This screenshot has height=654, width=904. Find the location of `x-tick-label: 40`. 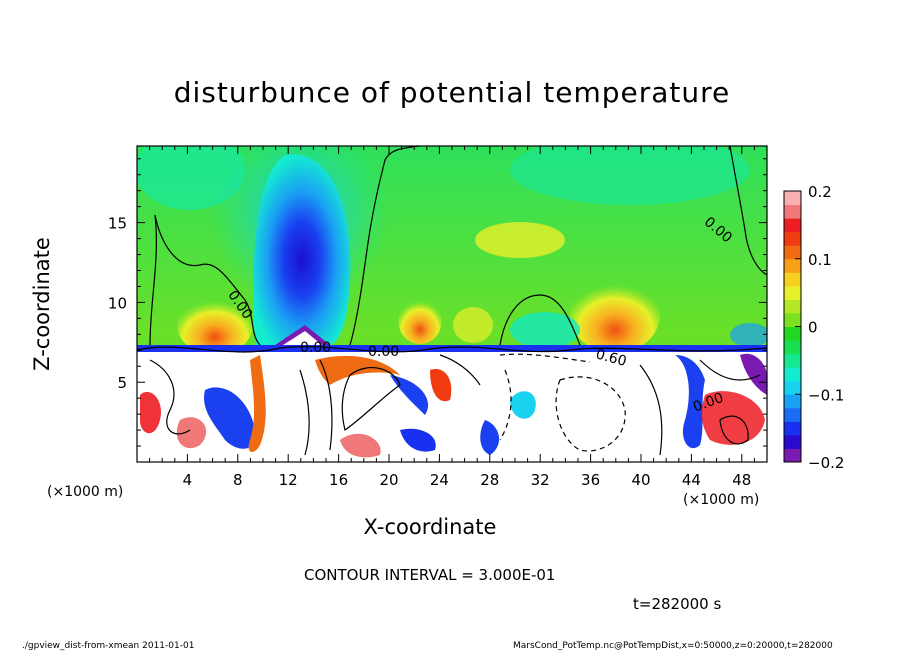

x-tick-label: 40 is located at coordinates (640, 480).